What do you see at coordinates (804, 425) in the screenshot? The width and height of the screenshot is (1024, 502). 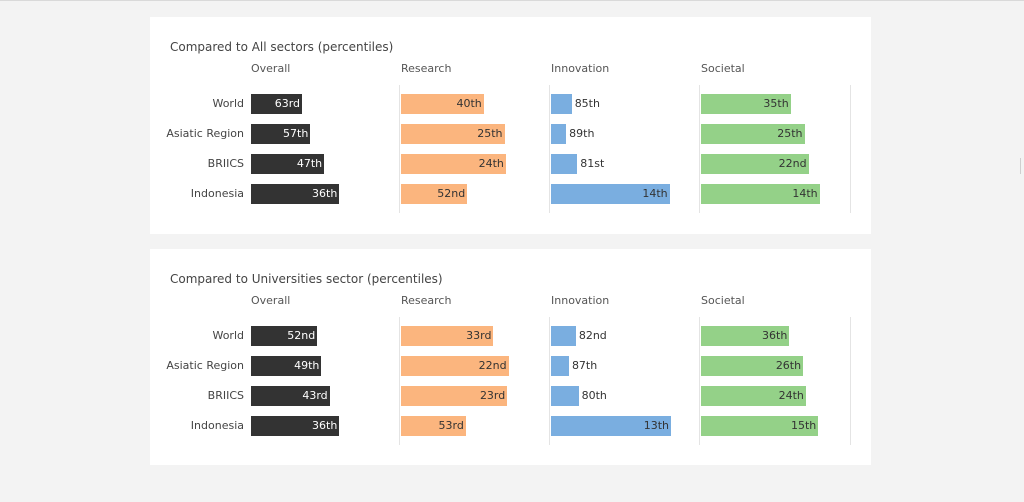 I see `bar-value-label: 15th` at bounding box center [804, 425].